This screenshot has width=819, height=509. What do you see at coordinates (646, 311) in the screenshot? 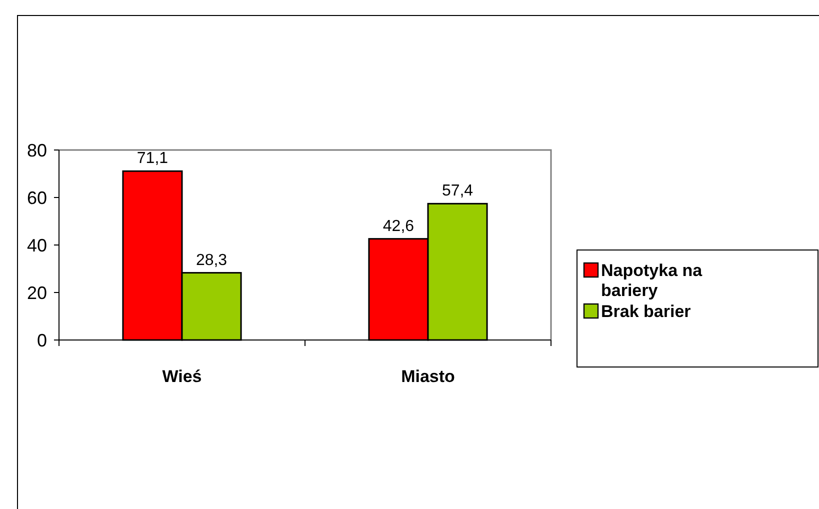
I see `legend-label: Brak barier` at bounding box center [646, 311].